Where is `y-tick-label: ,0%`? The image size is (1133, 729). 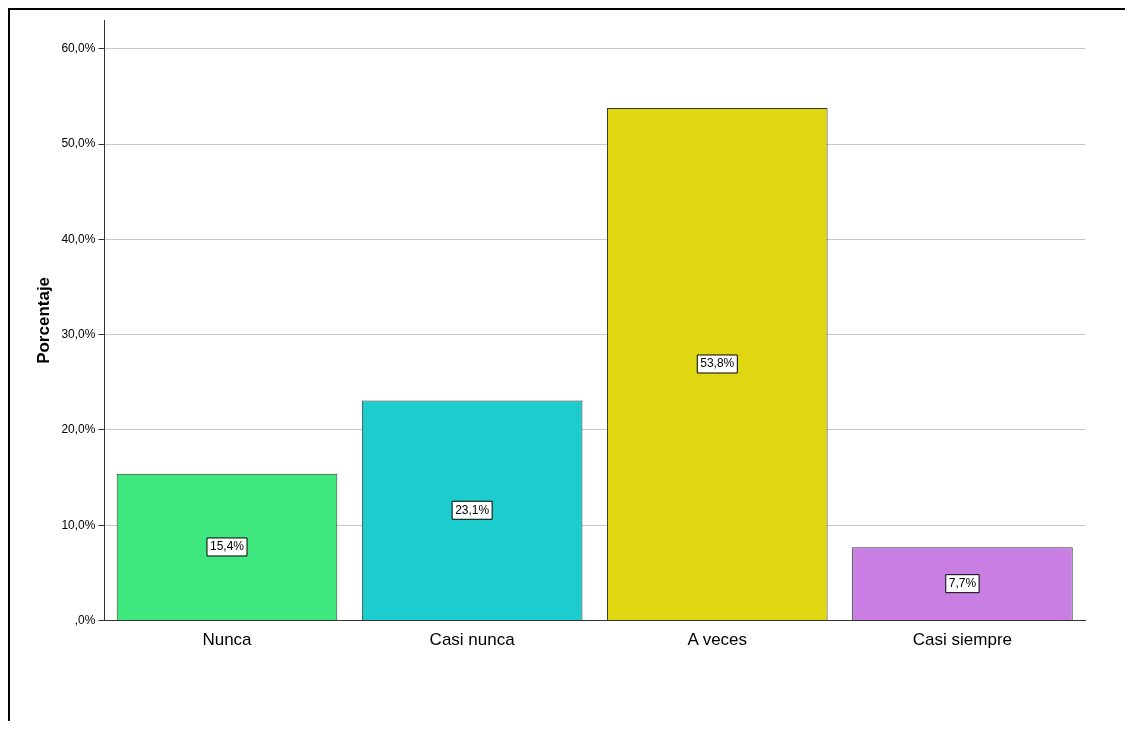
y-tick-label: ,0% is located at coordinates (85, 619).